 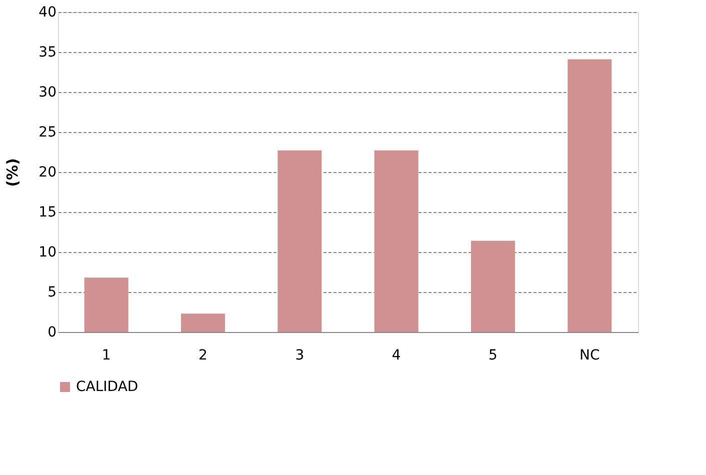 I want to click on y-tick-label: 40, so click(x=47, y=12).